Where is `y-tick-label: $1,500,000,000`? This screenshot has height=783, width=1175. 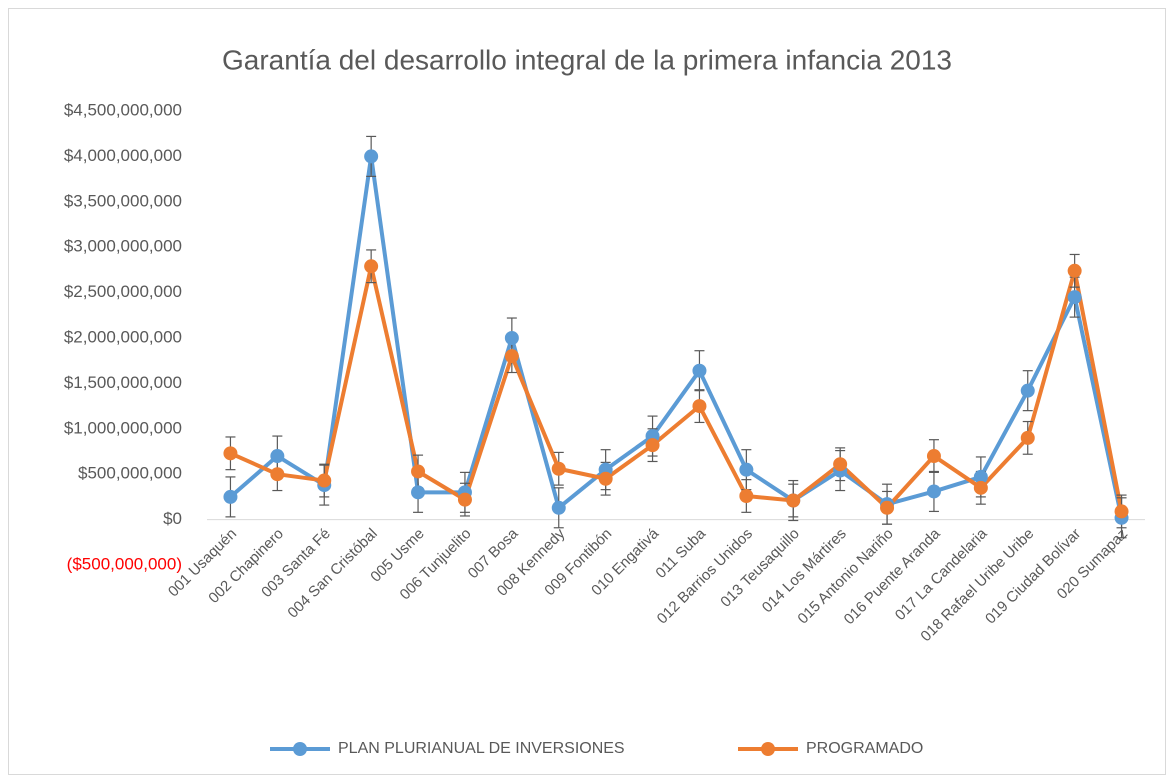
y-tick-label: $1,500,000,000 is located at coordinates (123, 382).